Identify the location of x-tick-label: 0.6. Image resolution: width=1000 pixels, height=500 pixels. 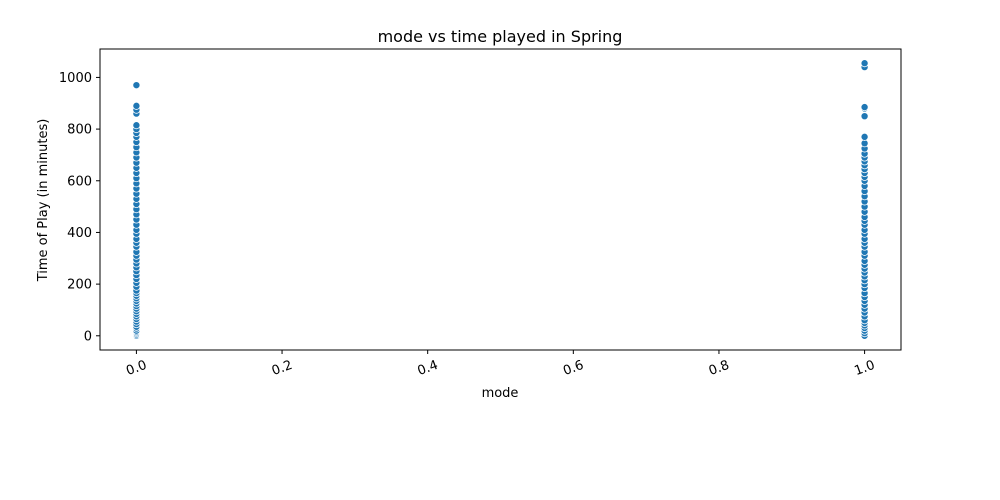
(573, 368).